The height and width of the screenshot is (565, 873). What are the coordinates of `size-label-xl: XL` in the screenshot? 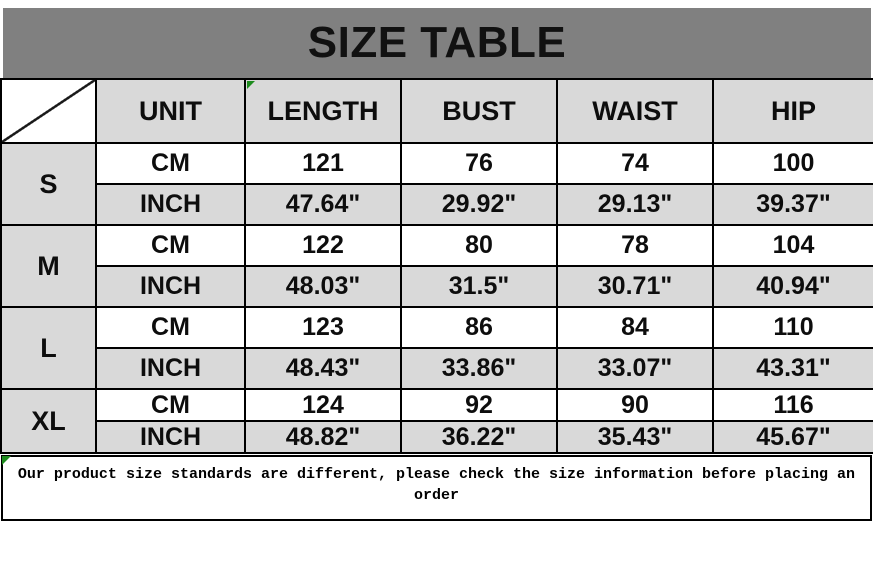 It's located at (48, 421).